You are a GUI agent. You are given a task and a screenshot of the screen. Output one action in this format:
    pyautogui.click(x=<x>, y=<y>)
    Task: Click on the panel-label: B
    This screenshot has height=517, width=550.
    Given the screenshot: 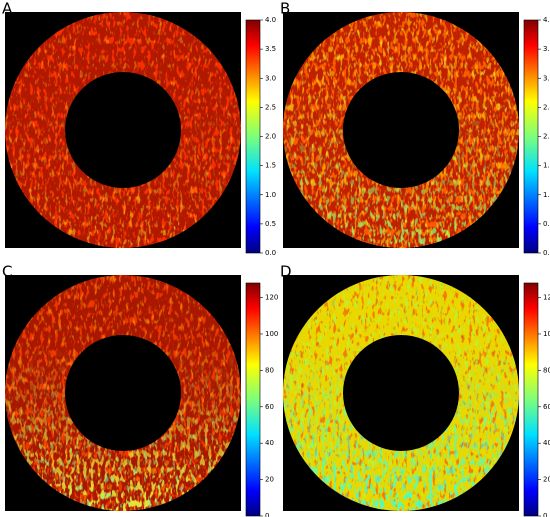 What is the action you would take?
    pyautogui.click(x=285, y=9)
    